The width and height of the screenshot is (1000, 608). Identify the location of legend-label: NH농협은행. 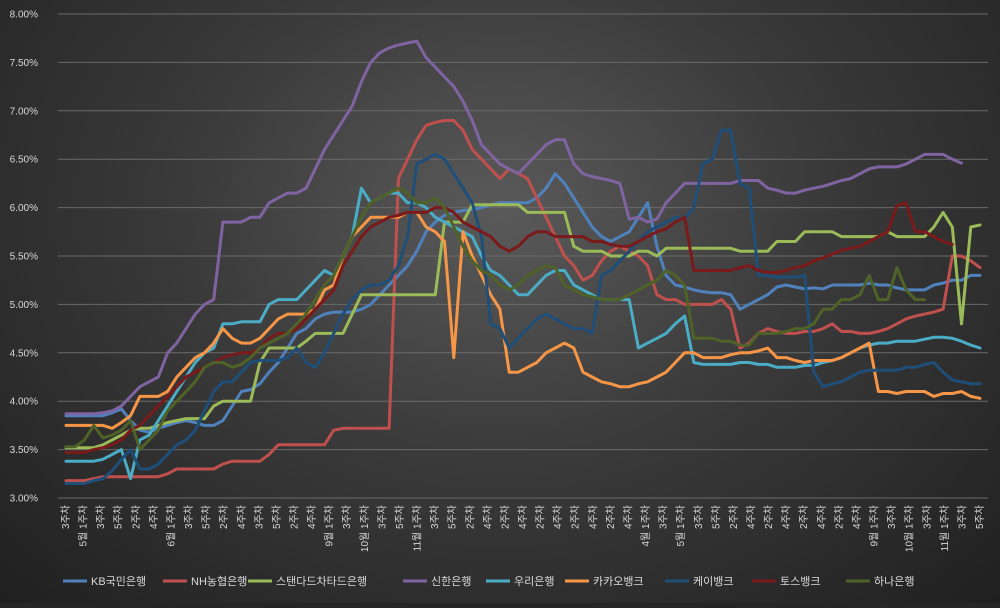
(219, 581).